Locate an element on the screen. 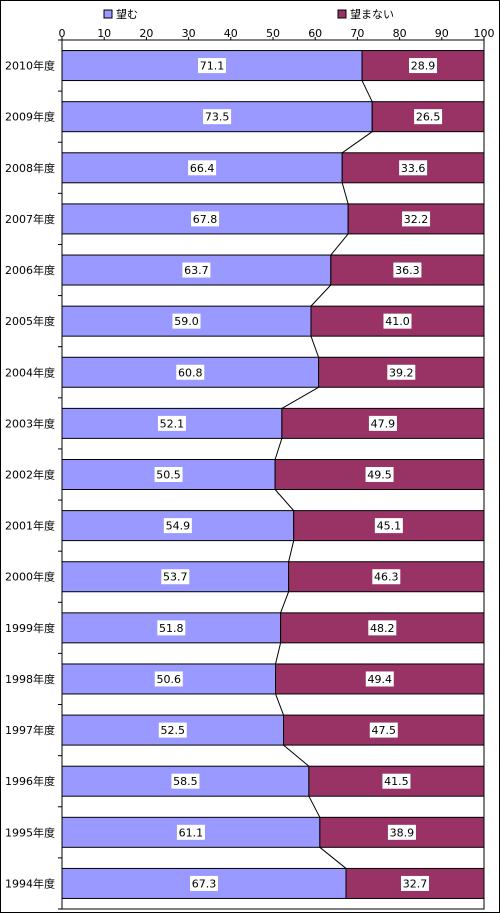  data-label: 38.9 is located at coordinates (402, 832).